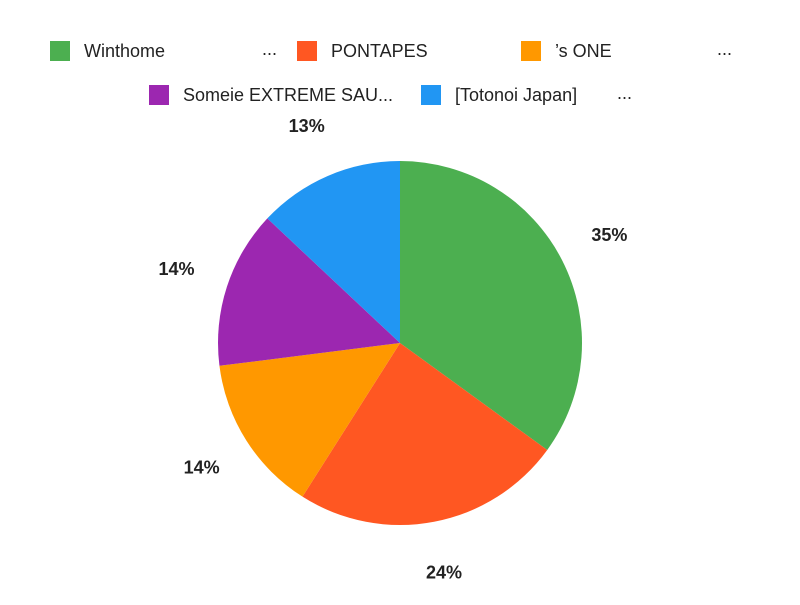 Image resolution: width=800 pixels, height=605 pixels. Describe the element at coordinates (583, 50) in the screenshot. I see `legend-label: ’s ONE` at that location.